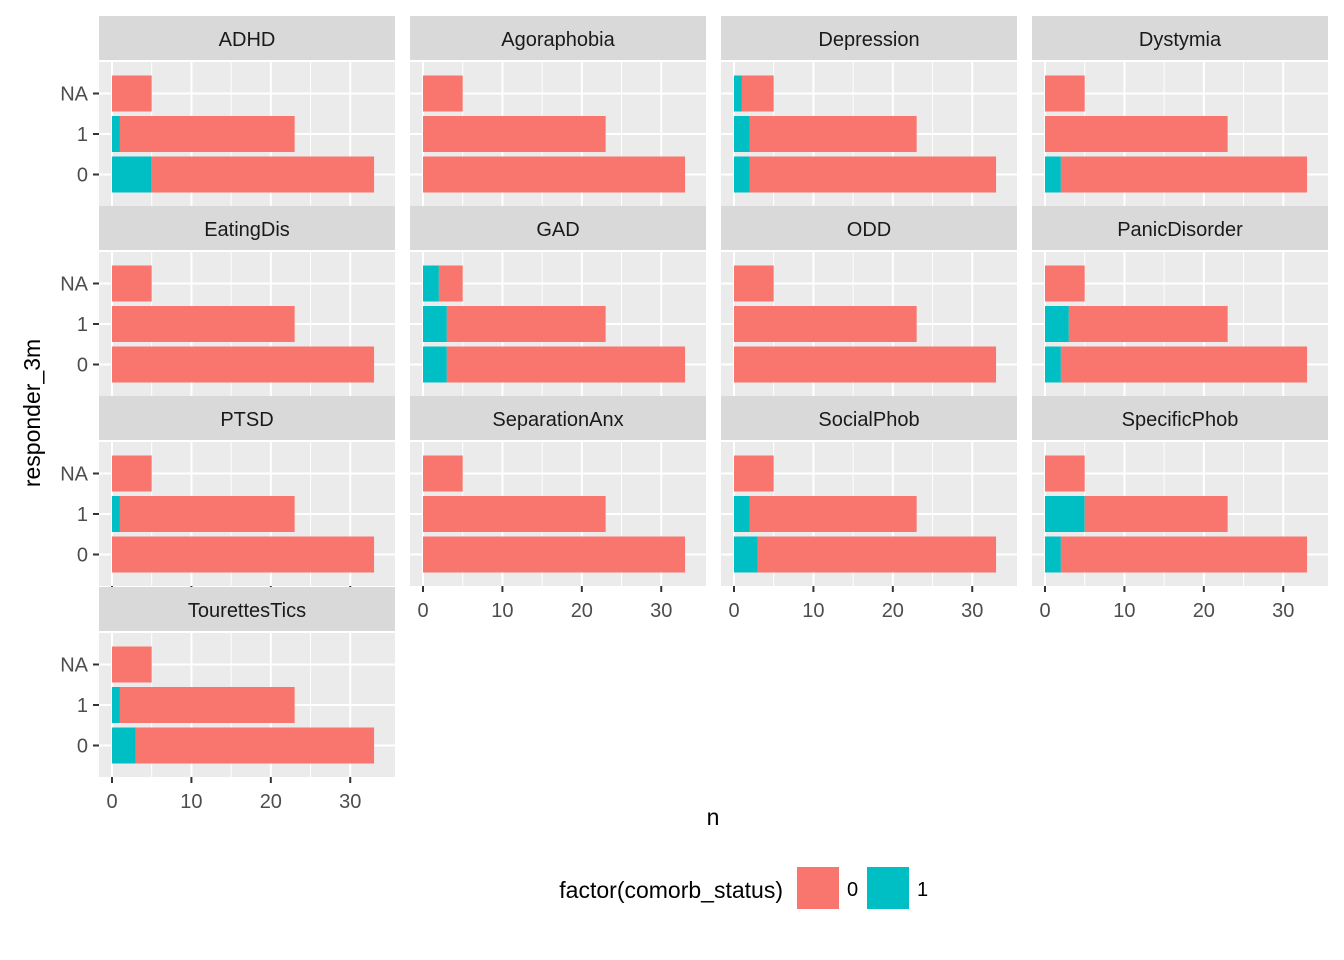  What do you see at coordinates (1180, 40) in the screenshot?
I see `facet-title: Dystymia` at bounding box center [1180, 40].